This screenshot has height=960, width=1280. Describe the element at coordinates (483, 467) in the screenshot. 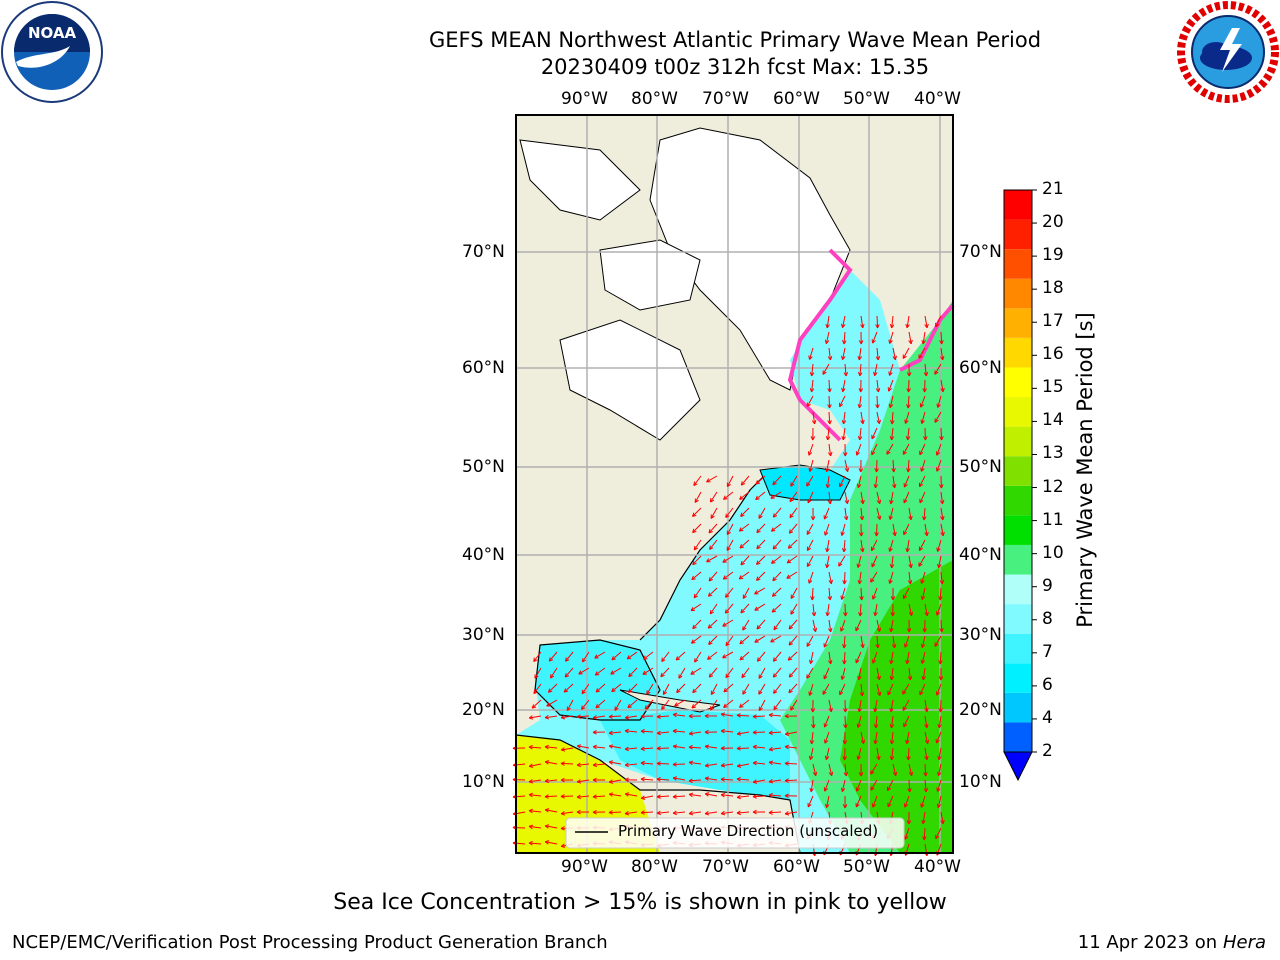

I see `lat-label-left: 50°N` at that location.